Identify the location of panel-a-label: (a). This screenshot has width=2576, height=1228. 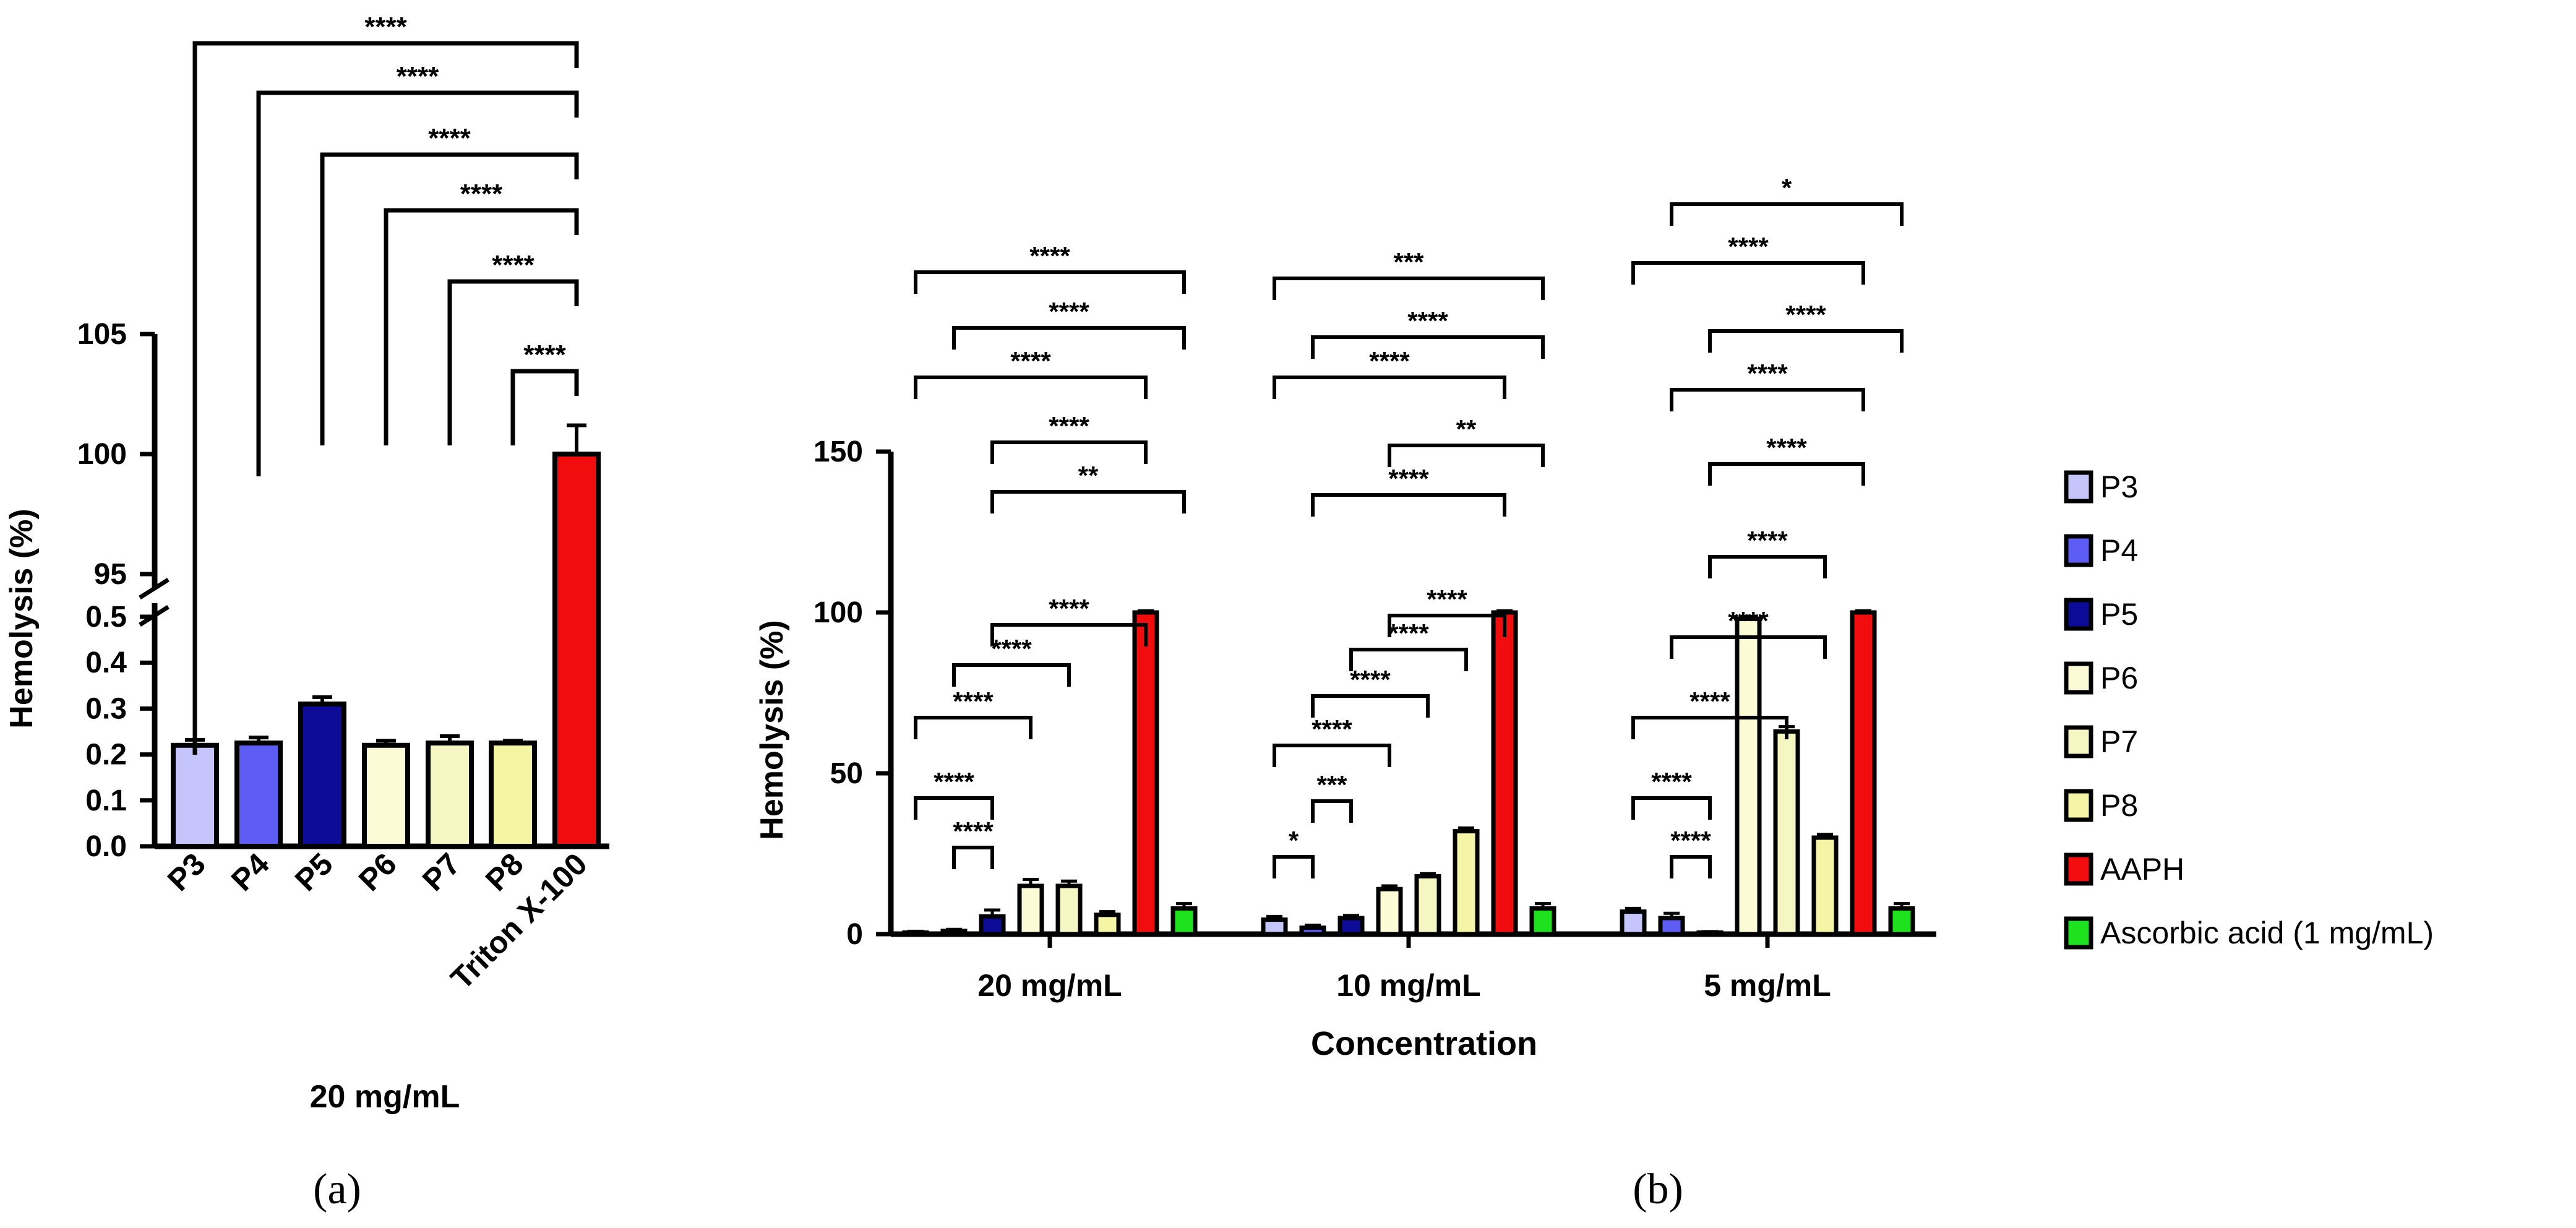
(337, 1189).